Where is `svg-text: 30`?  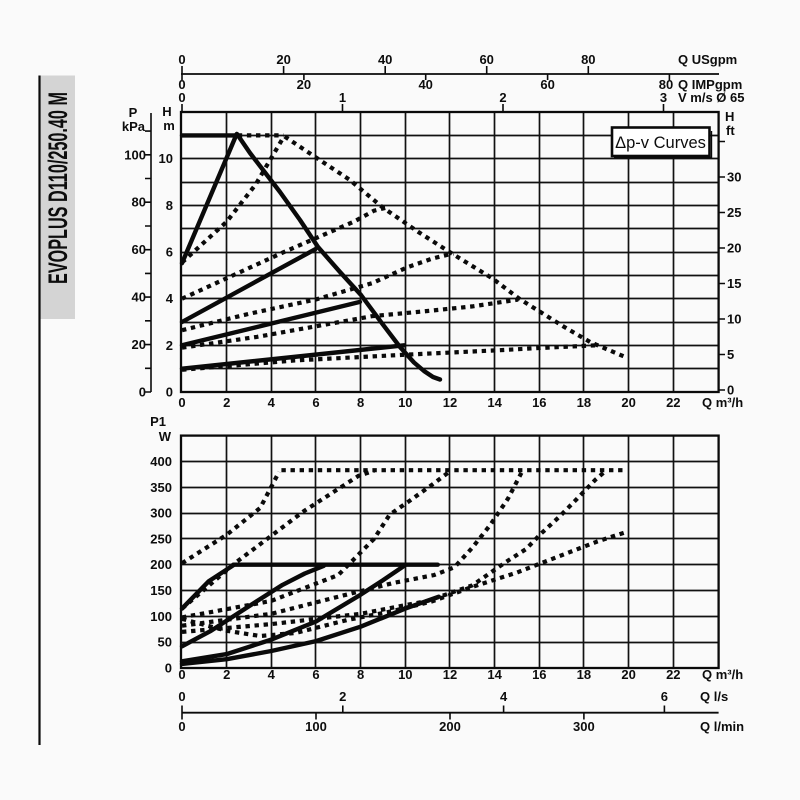
svg-text: 30 is located at coordinates (734, 177).